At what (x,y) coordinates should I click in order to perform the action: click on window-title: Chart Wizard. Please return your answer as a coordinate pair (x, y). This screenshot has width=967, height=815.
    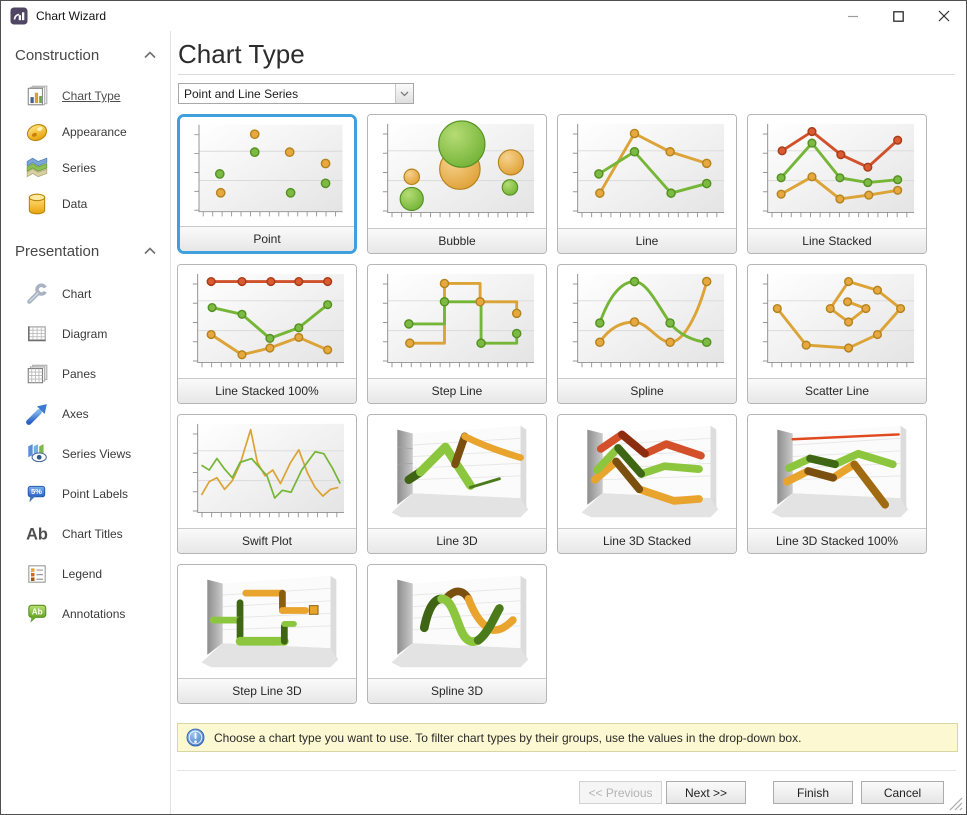
    Looking at the image, I should click on (71, 16).